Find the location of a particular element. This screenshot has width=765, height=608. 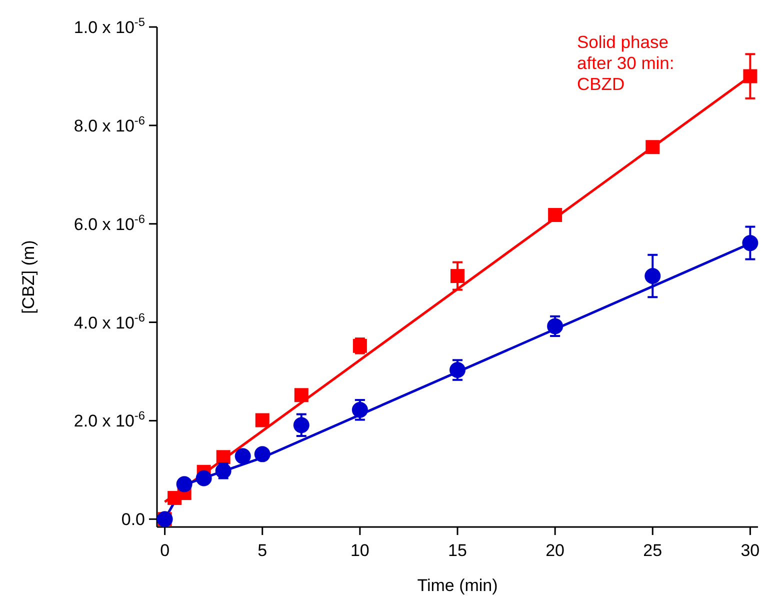

x-tick-label: 20 is located at coordinates (555, 550).